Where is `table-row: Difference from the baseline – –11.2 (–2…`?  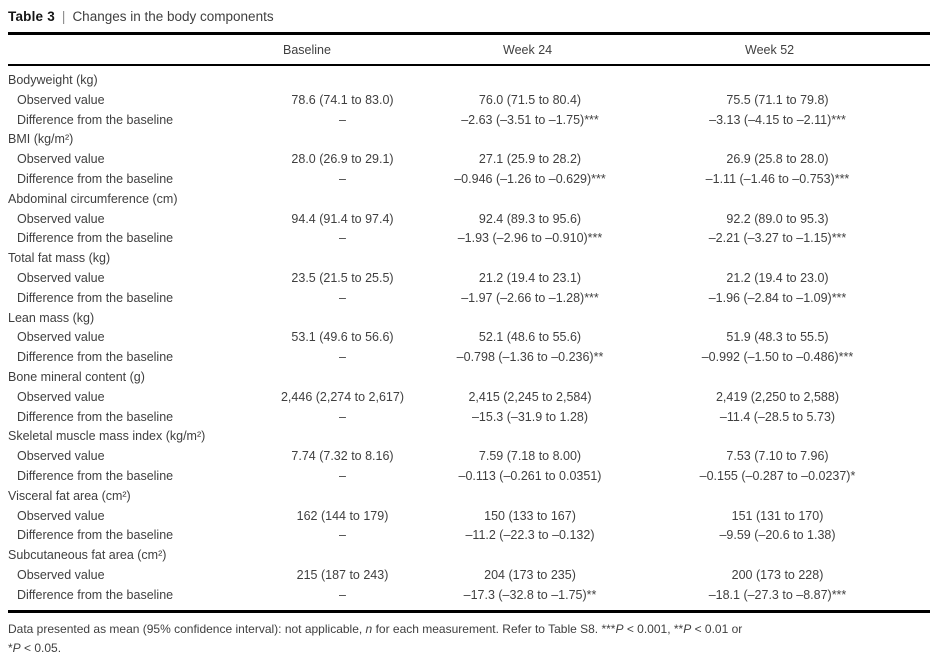 table-row: Difference from the baseline – –11.2 (–2… is located at coordinates (469, 536).